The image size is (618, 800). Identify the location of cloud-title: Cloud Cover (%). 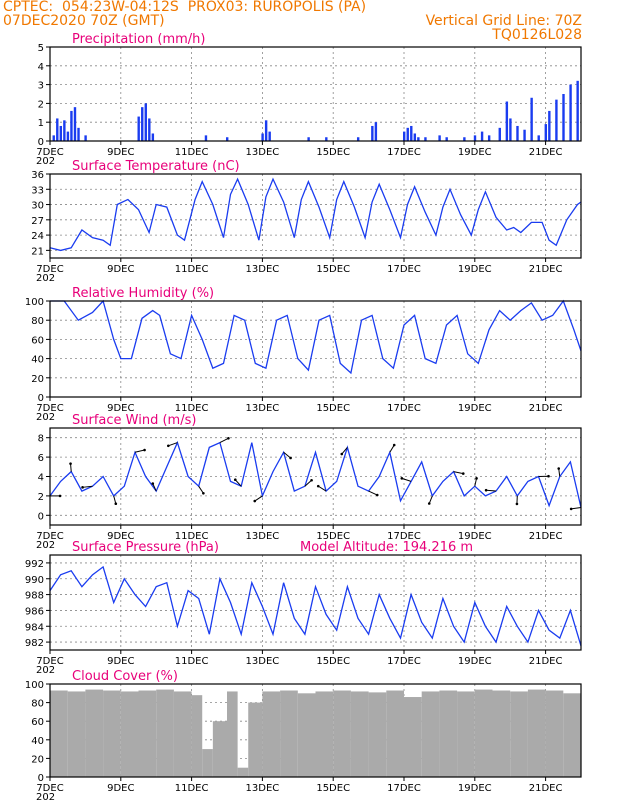
(125, 676).